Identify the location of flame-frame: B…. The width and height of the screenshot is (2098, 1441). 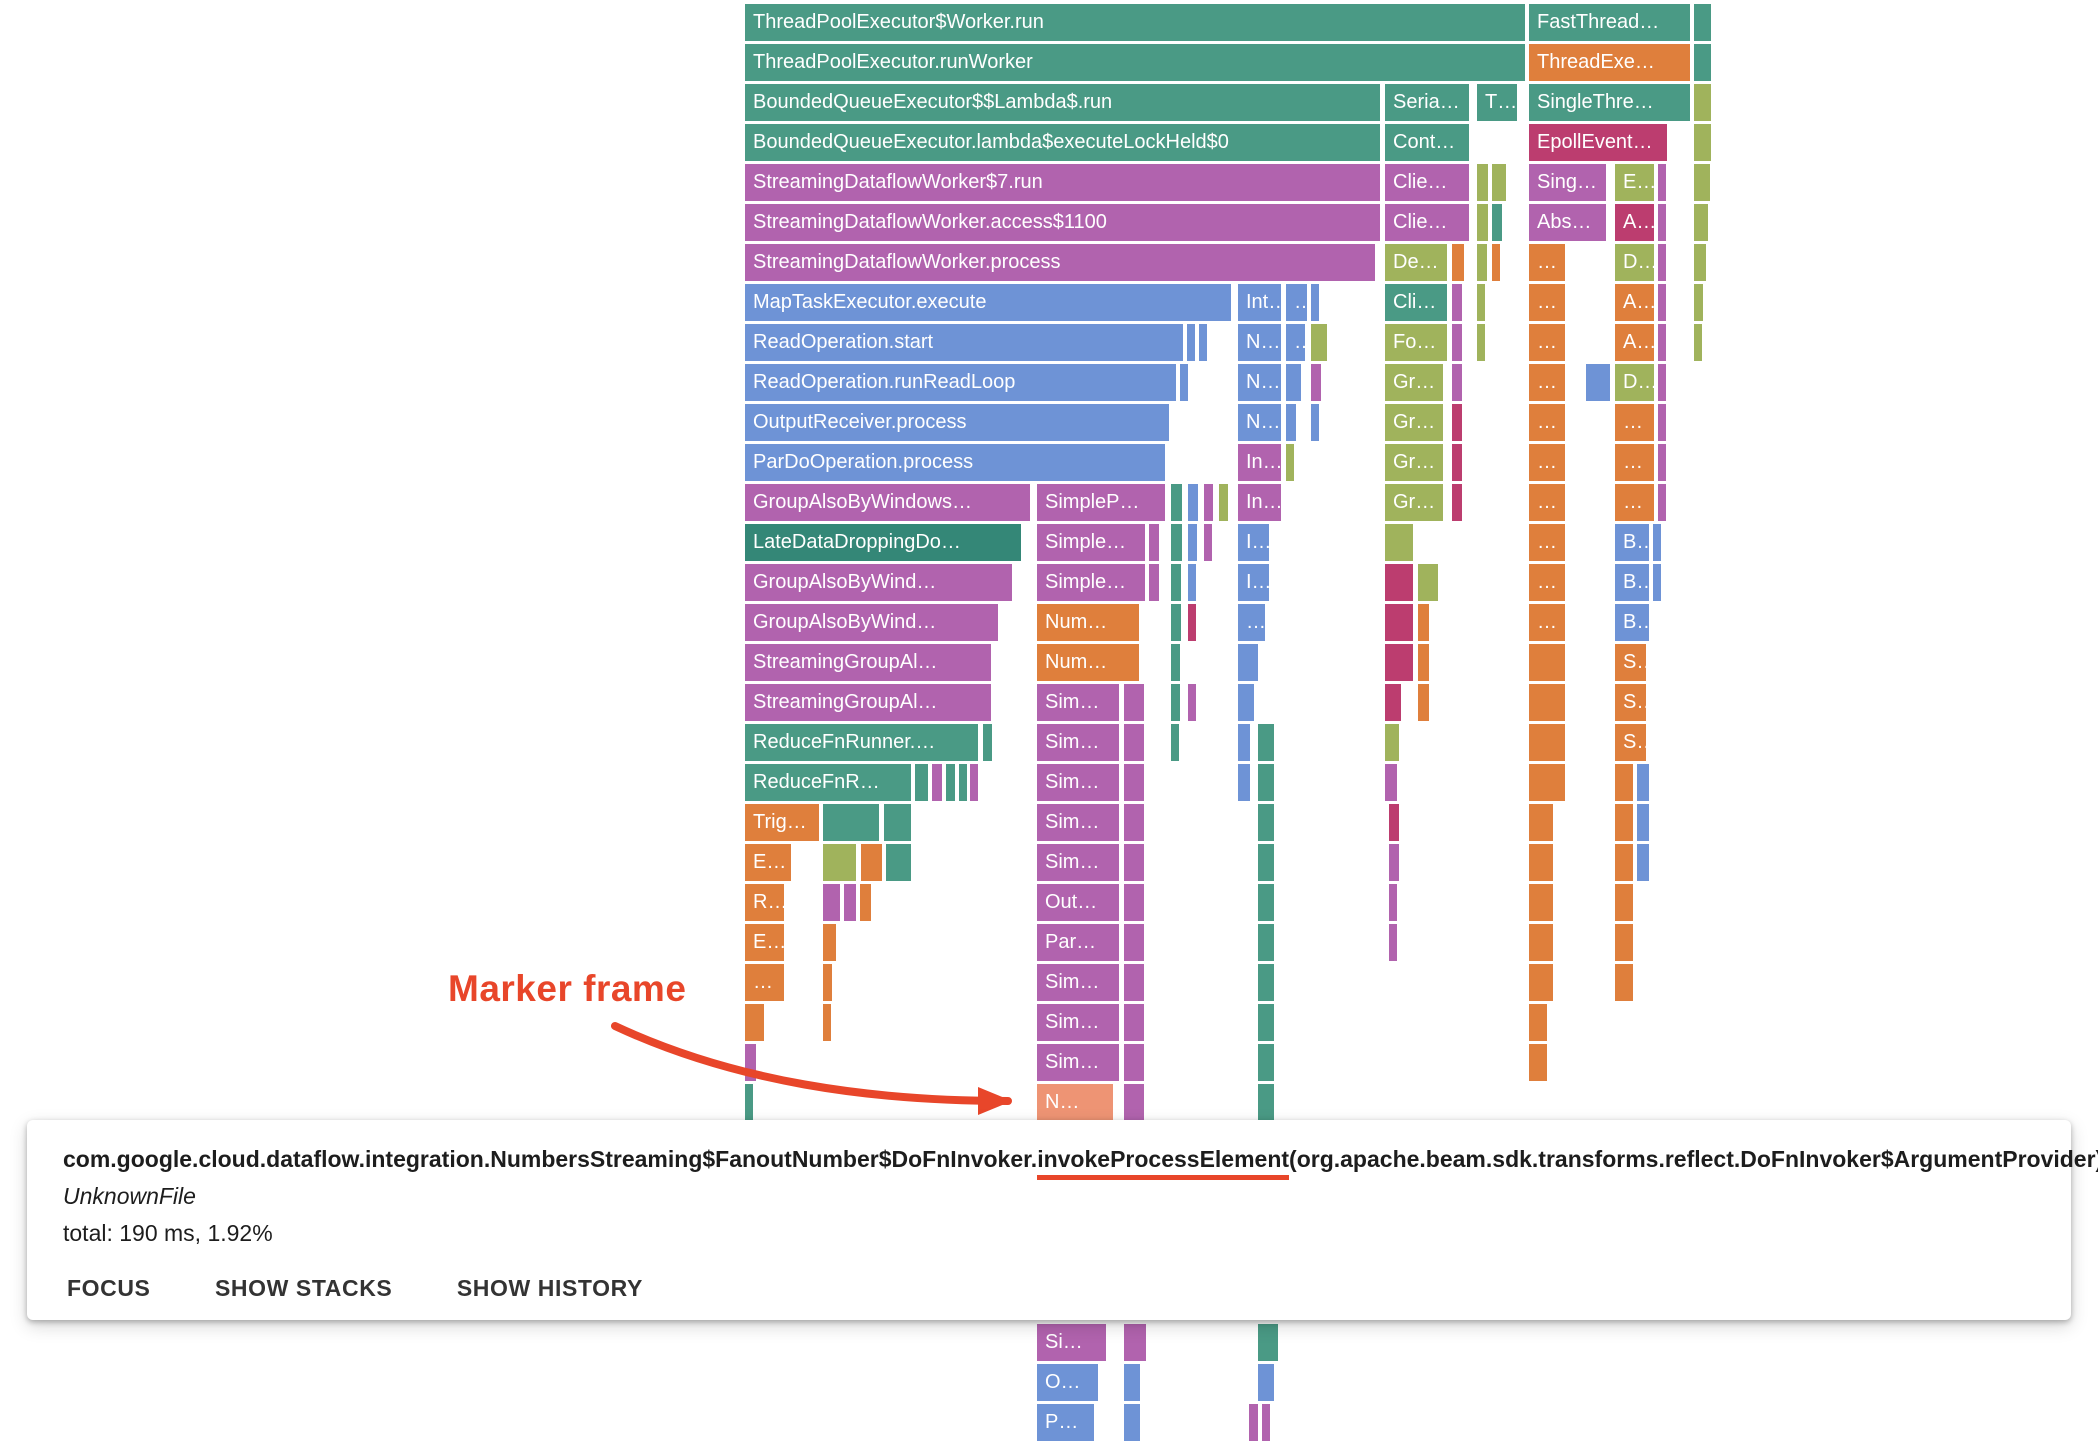
(1632, 542).